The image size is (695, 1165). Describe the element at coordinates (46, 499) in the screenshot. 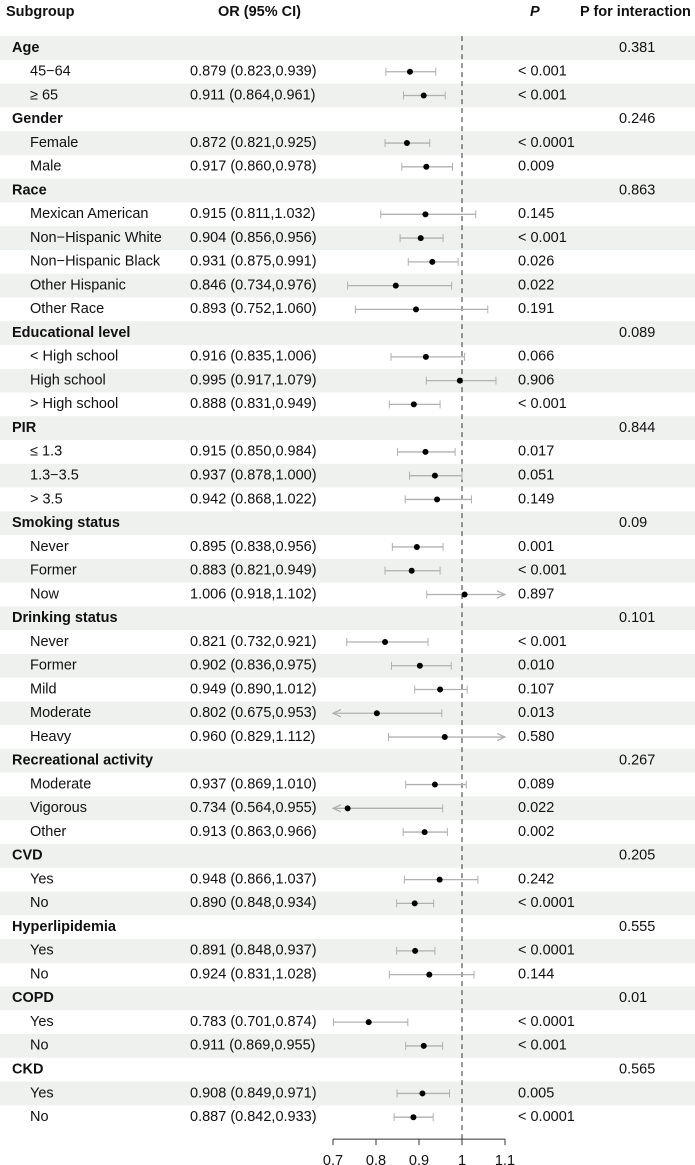

I see `subgroup-label: > 3.5` at that location.